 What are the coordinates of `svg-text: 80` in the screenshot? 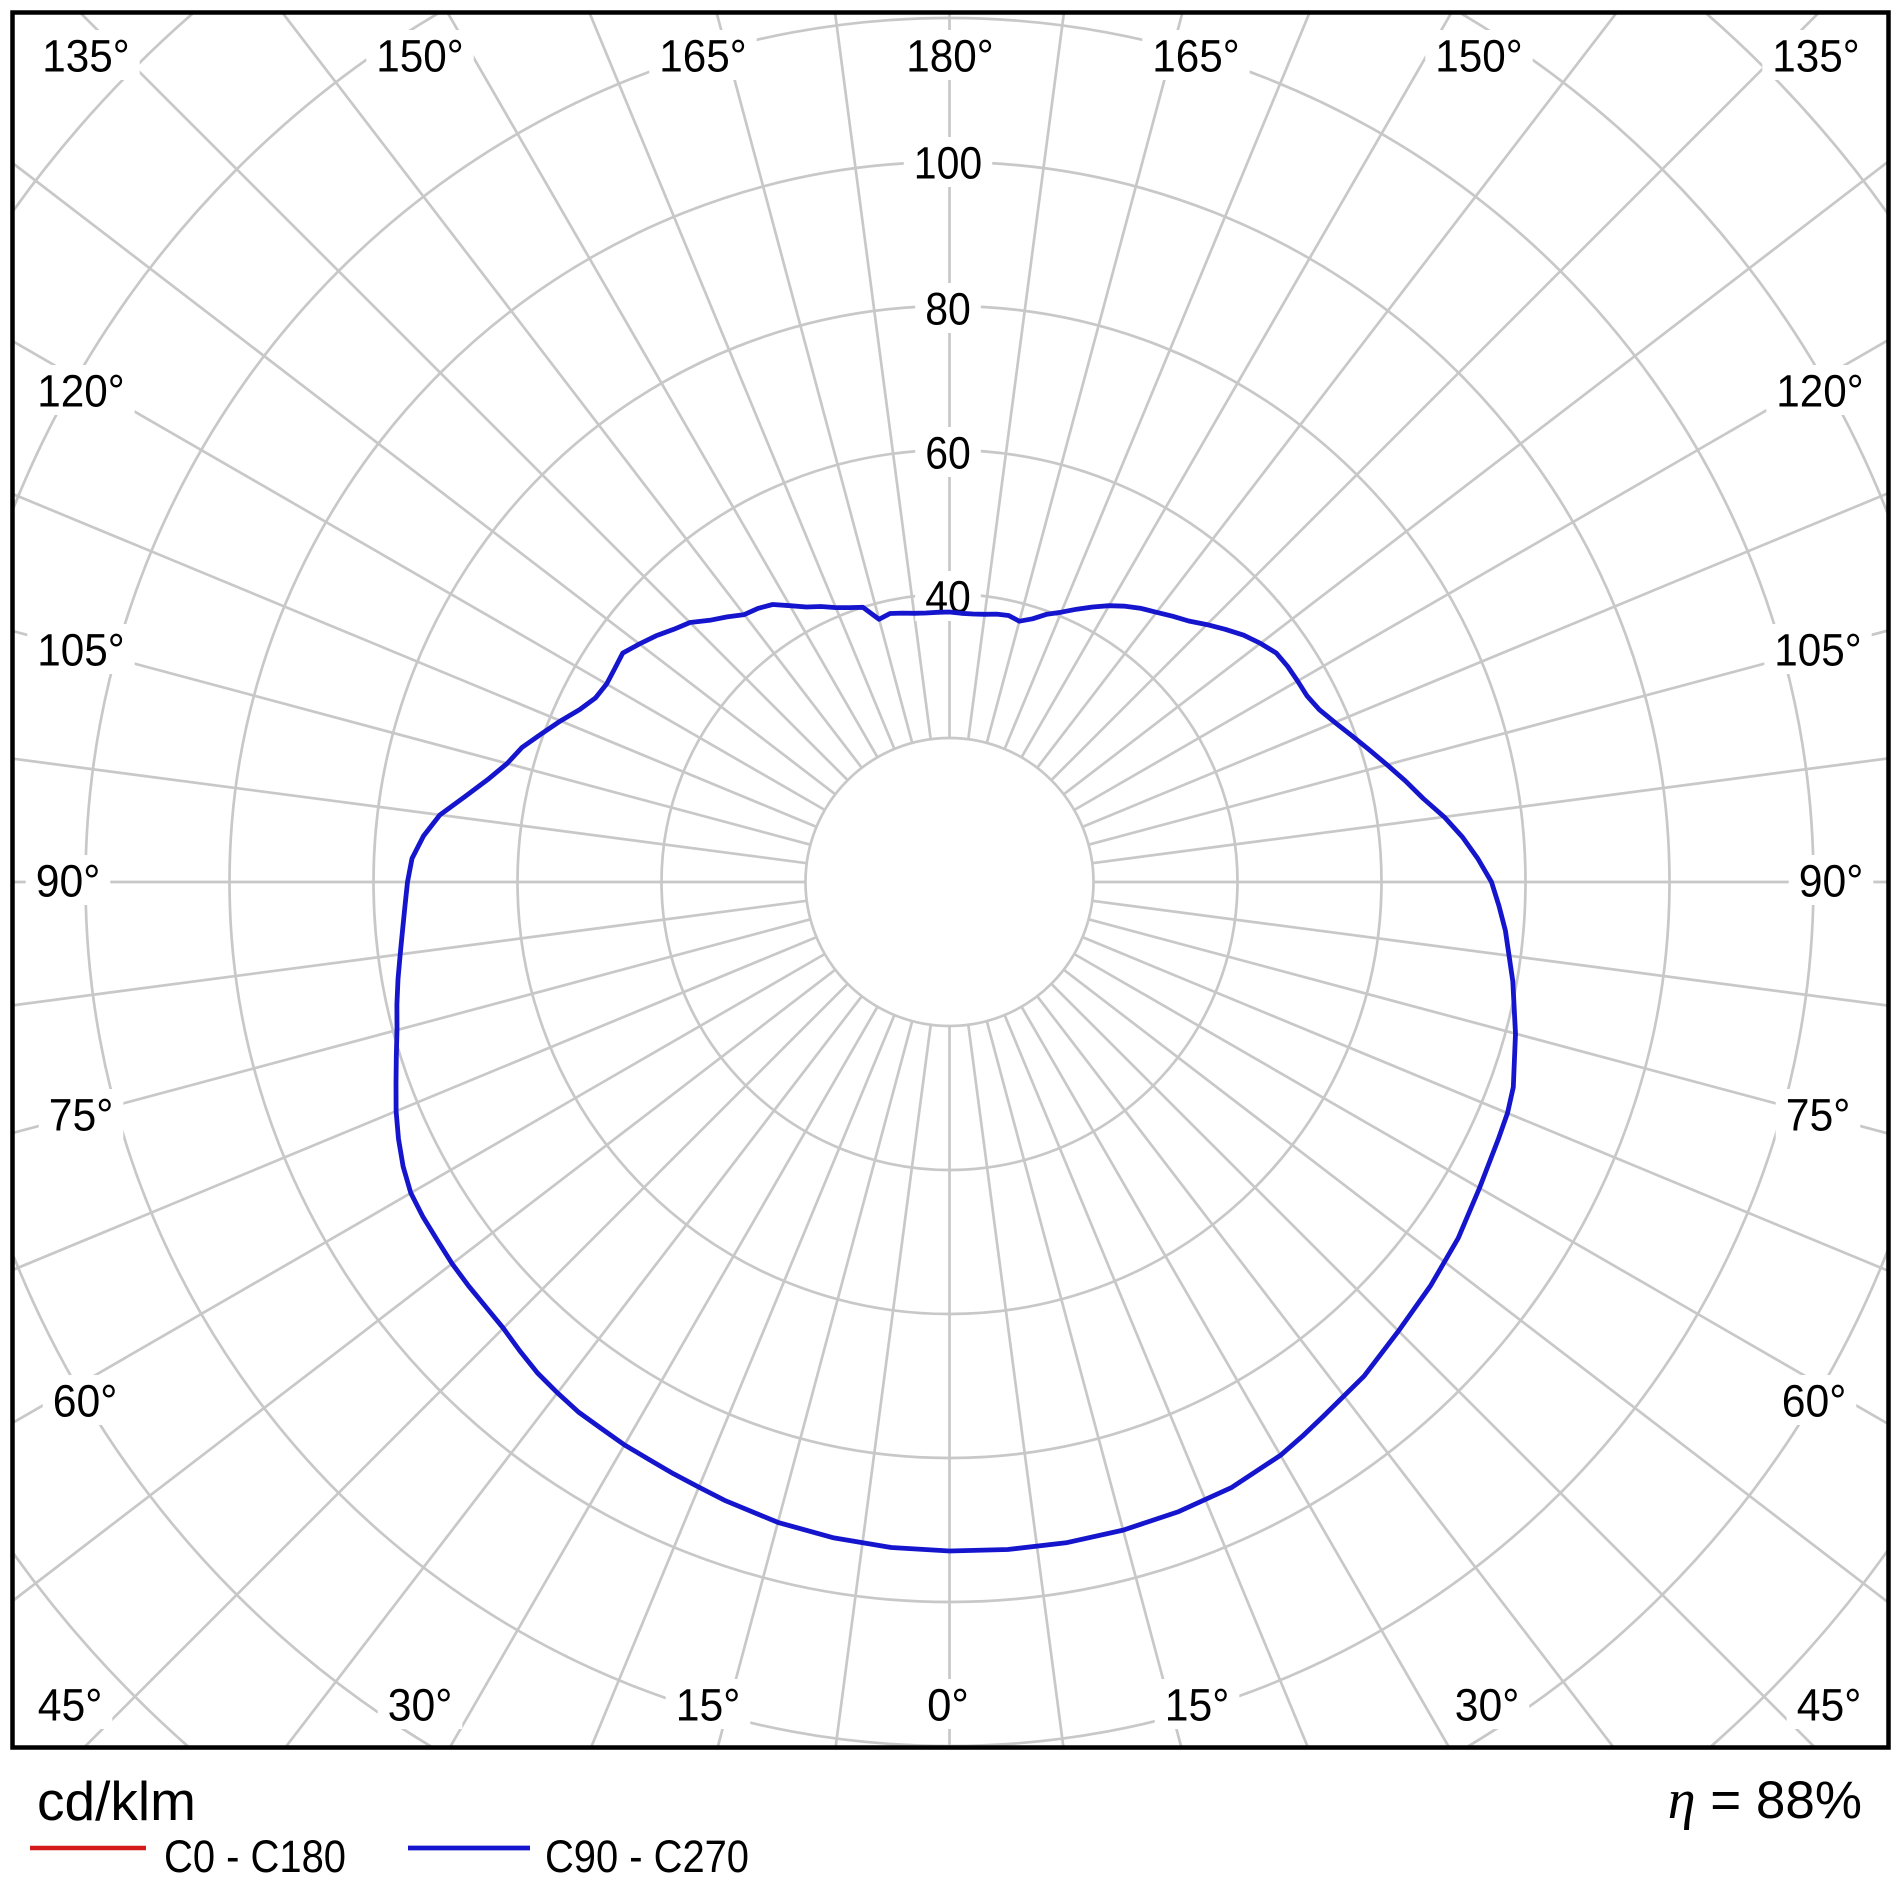 It's located at (948, 308).